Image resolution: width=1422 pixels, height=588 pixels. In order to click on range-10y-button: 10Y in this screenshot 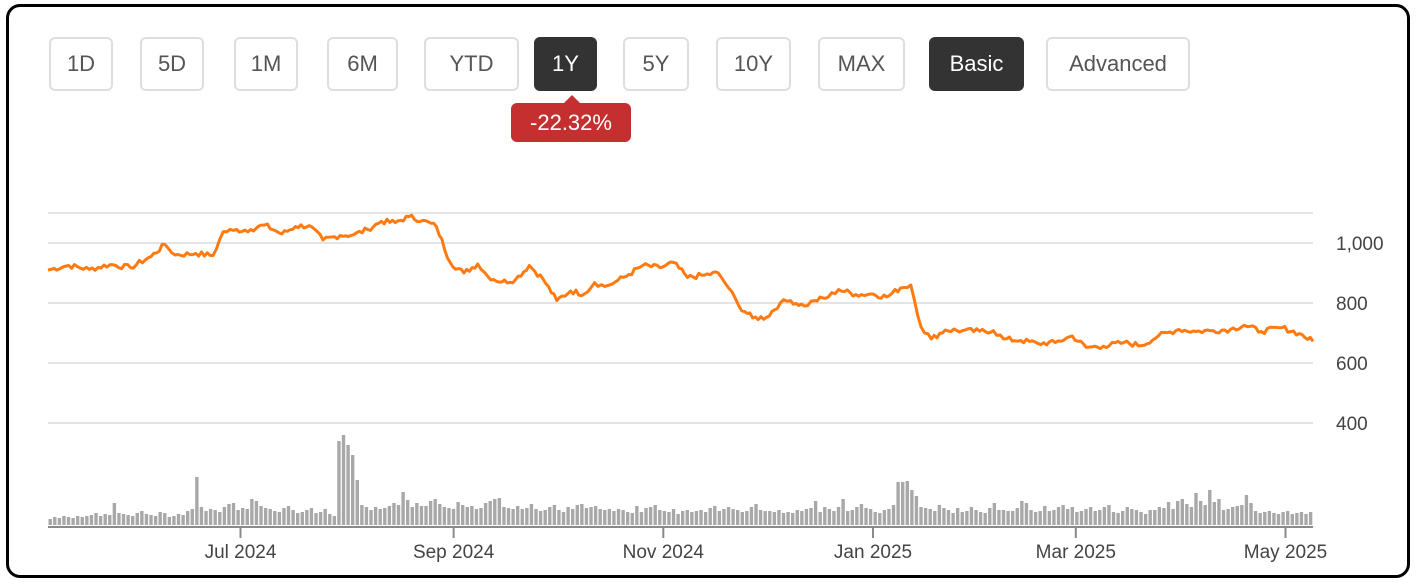, I will do `click(753, 64)`.